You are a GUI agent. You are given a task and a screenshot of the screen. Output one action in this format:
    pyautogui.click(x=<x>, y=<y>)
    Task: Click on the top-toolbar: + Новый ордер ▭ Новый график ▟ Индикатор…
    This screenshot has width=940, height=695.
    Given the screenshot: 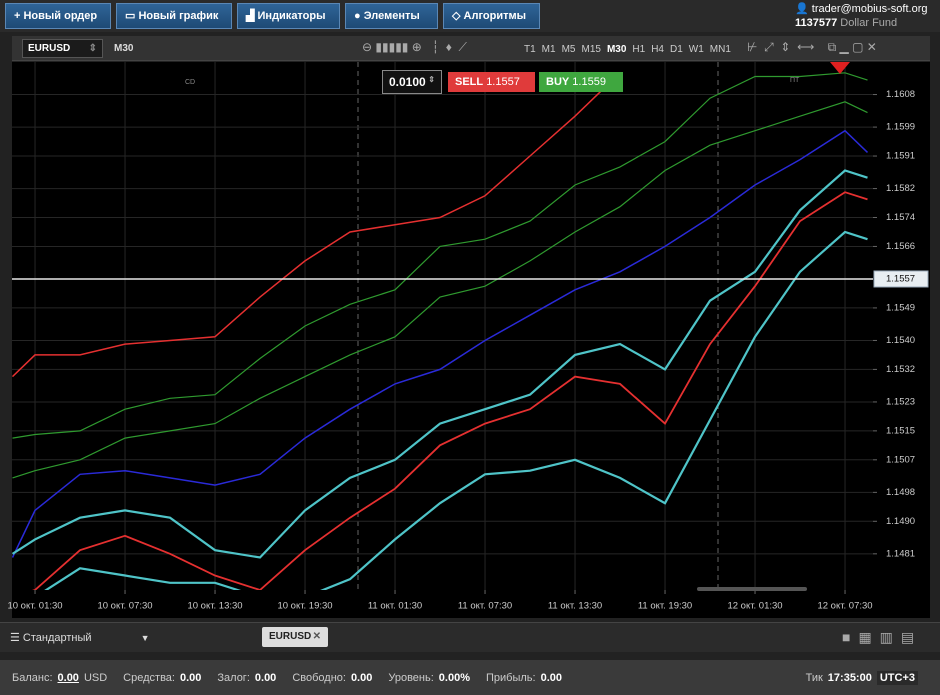 What is the action you would take?
    pyautogui.click(x=470, y=16)
    